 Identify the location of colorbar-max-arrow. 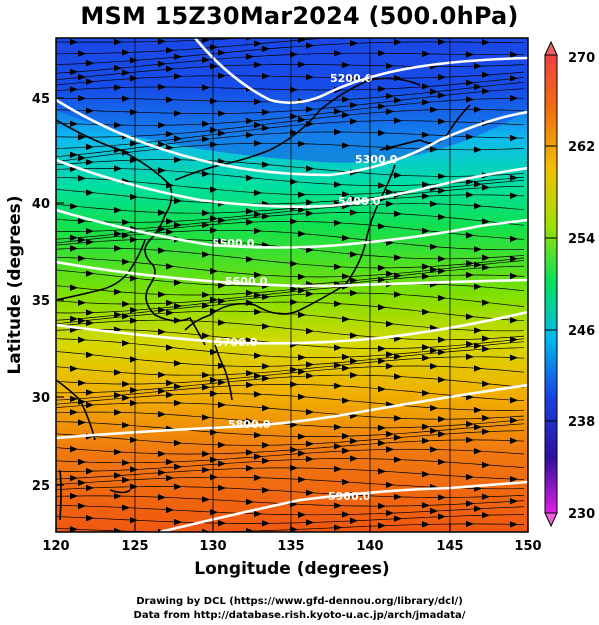
(551, 48).